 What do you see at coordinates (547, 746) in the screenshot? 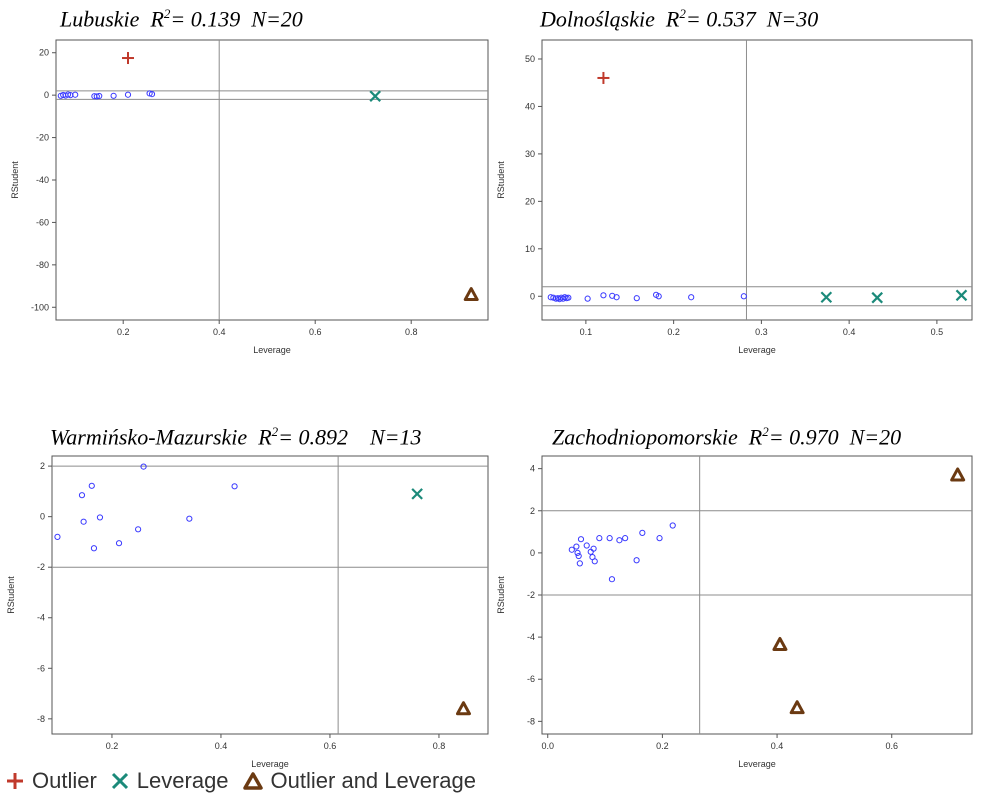
I see `x-tick-label: 0.0` at bounding box center [547, 746].